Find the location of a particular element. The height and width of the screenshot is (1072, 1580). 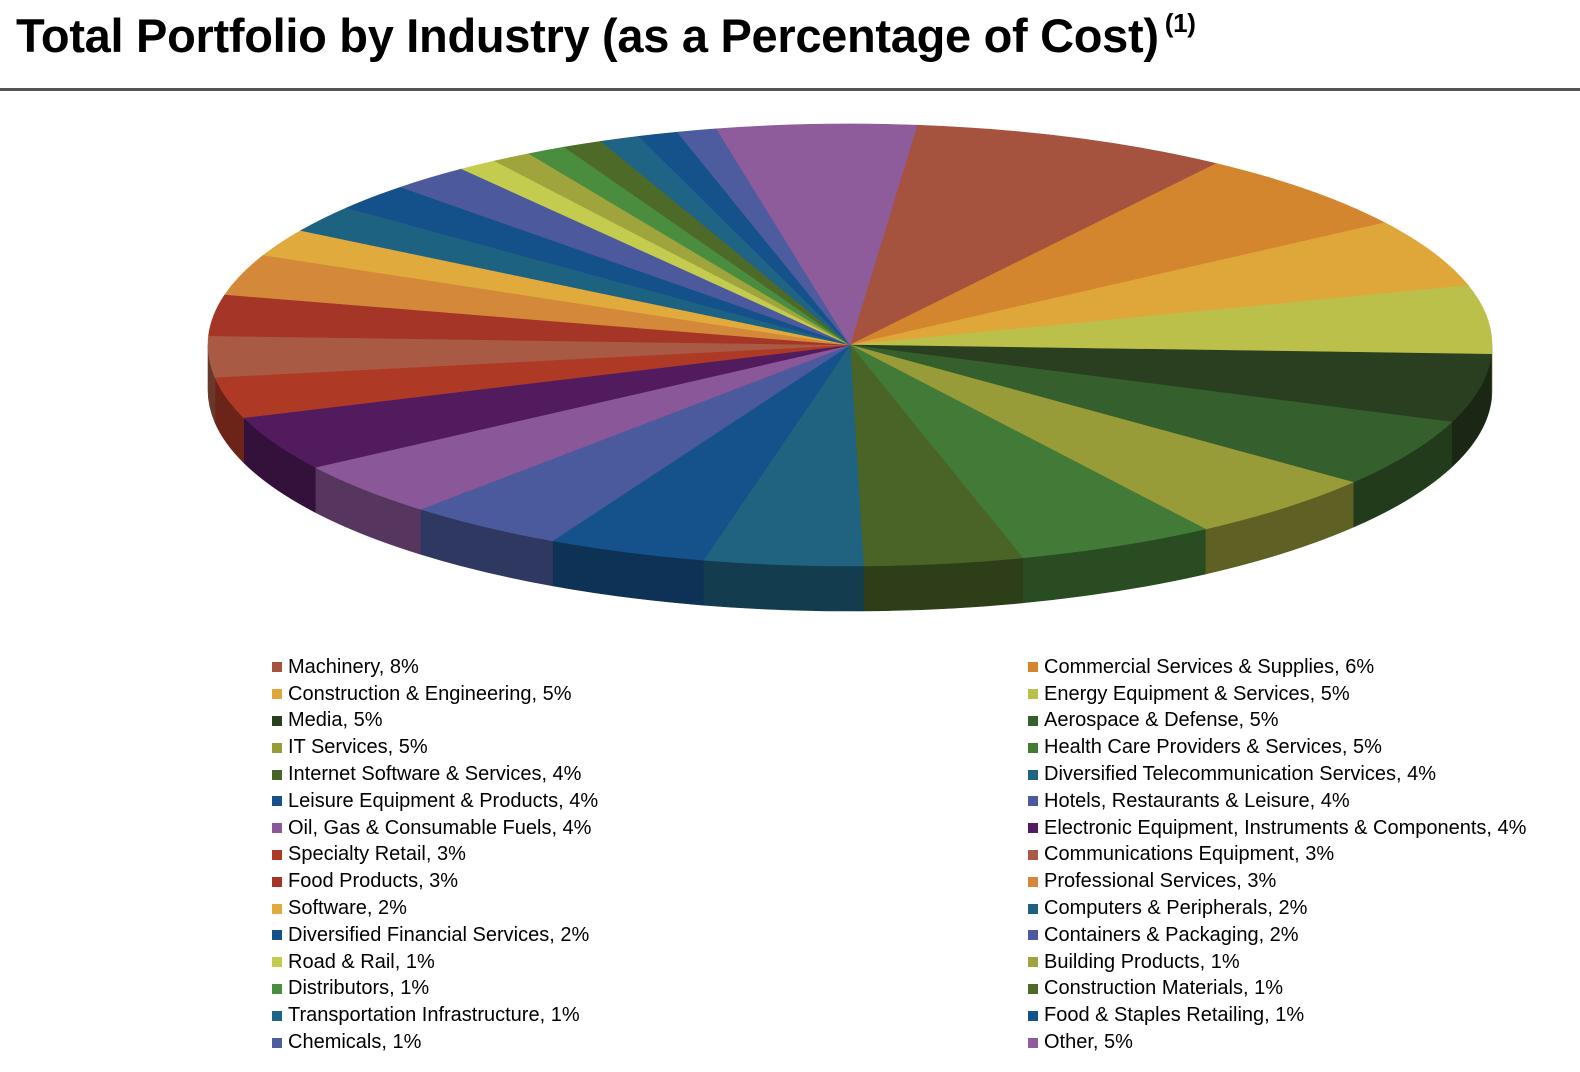

legend-label: Building Products, 1% is located at coordinates (1142, 961).